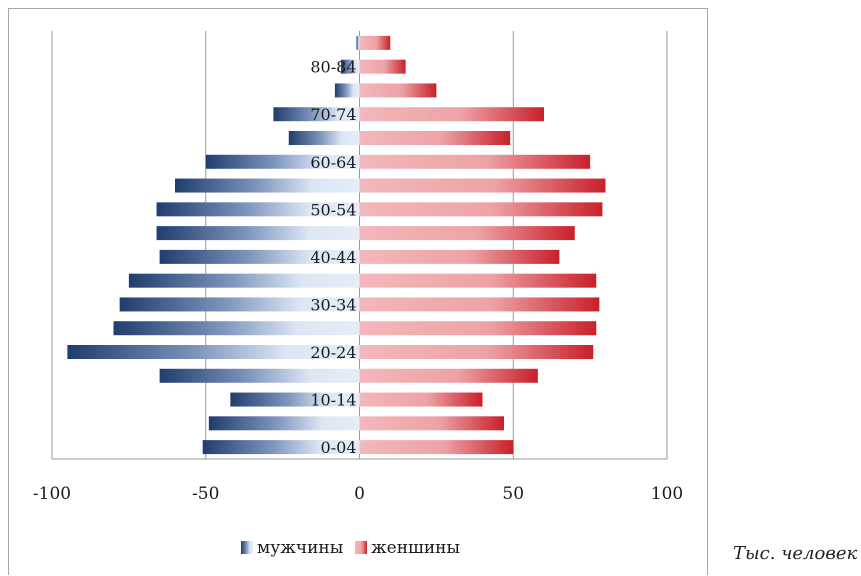 The width and height of the screenshot is (861, 576). What do you see at coordinates (300, 548) in the screenshot?
I see `legend-label-male: мужчины` at bounding box center [300, 548].